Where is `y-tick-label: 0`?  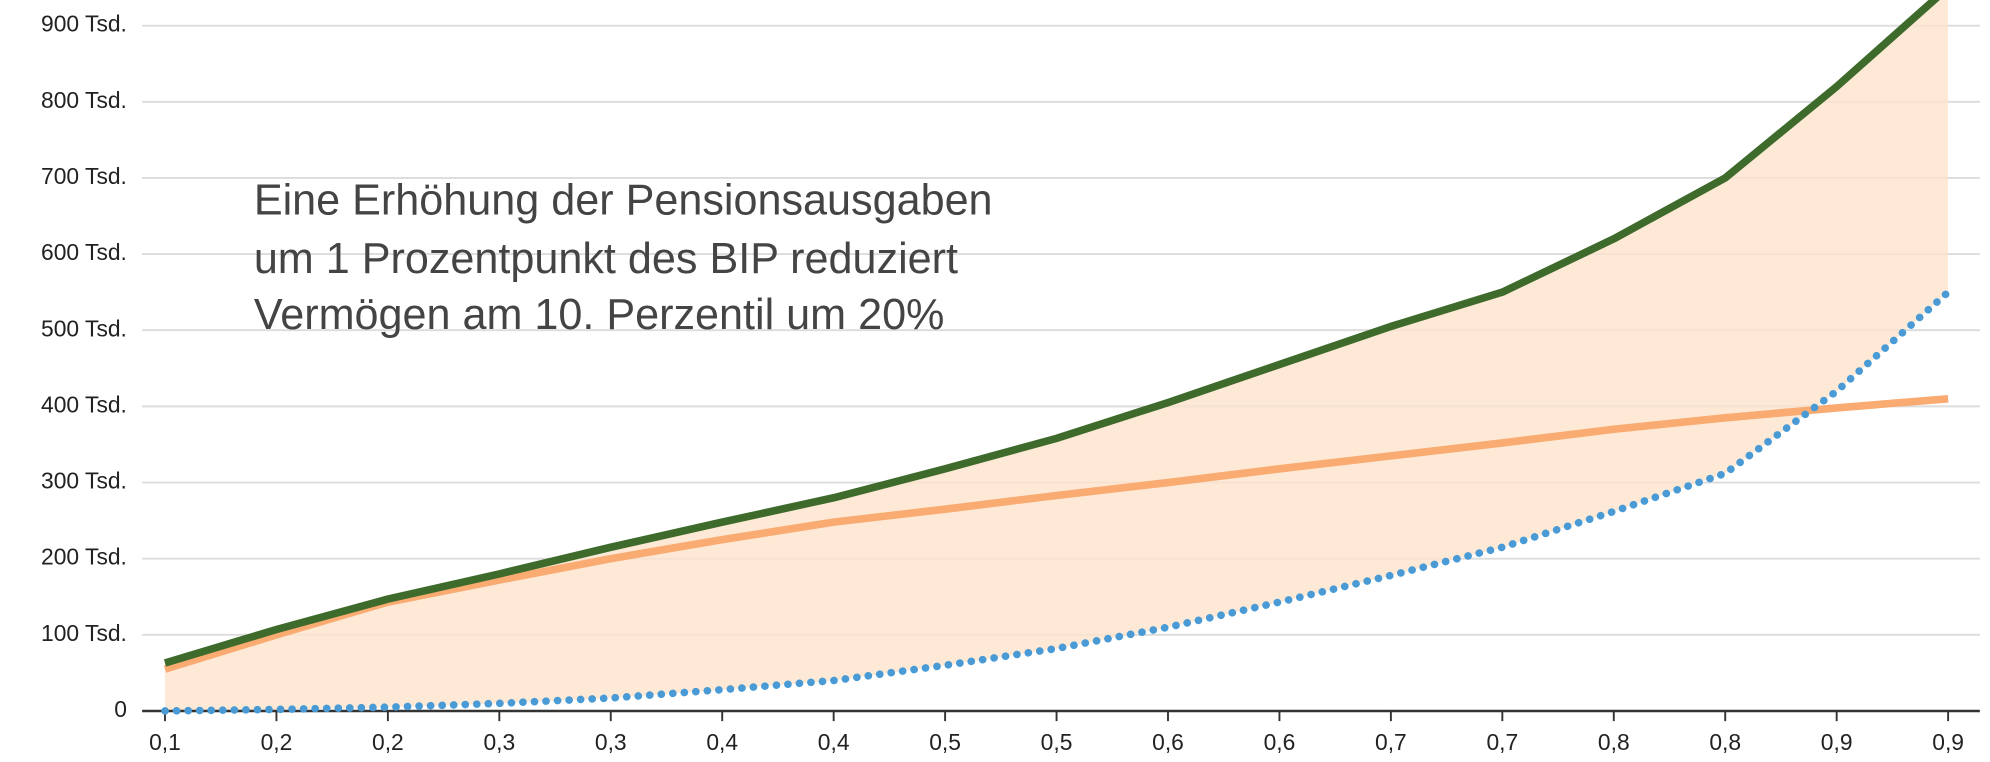
y-tick-label: 0 is located at coordinates (120, 709).